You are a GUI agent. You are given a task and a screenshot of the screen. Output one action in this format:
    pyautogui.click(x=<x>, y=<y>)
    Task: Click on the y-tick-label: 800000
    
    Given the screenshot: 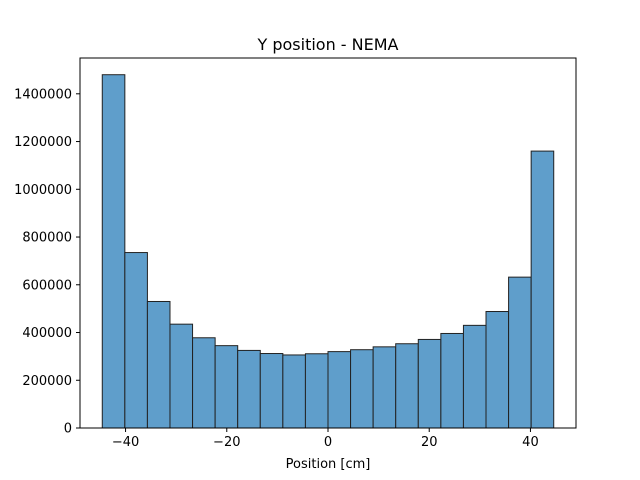 What is the action you would take?
    pyautogui.click(x=47, y=238)
    